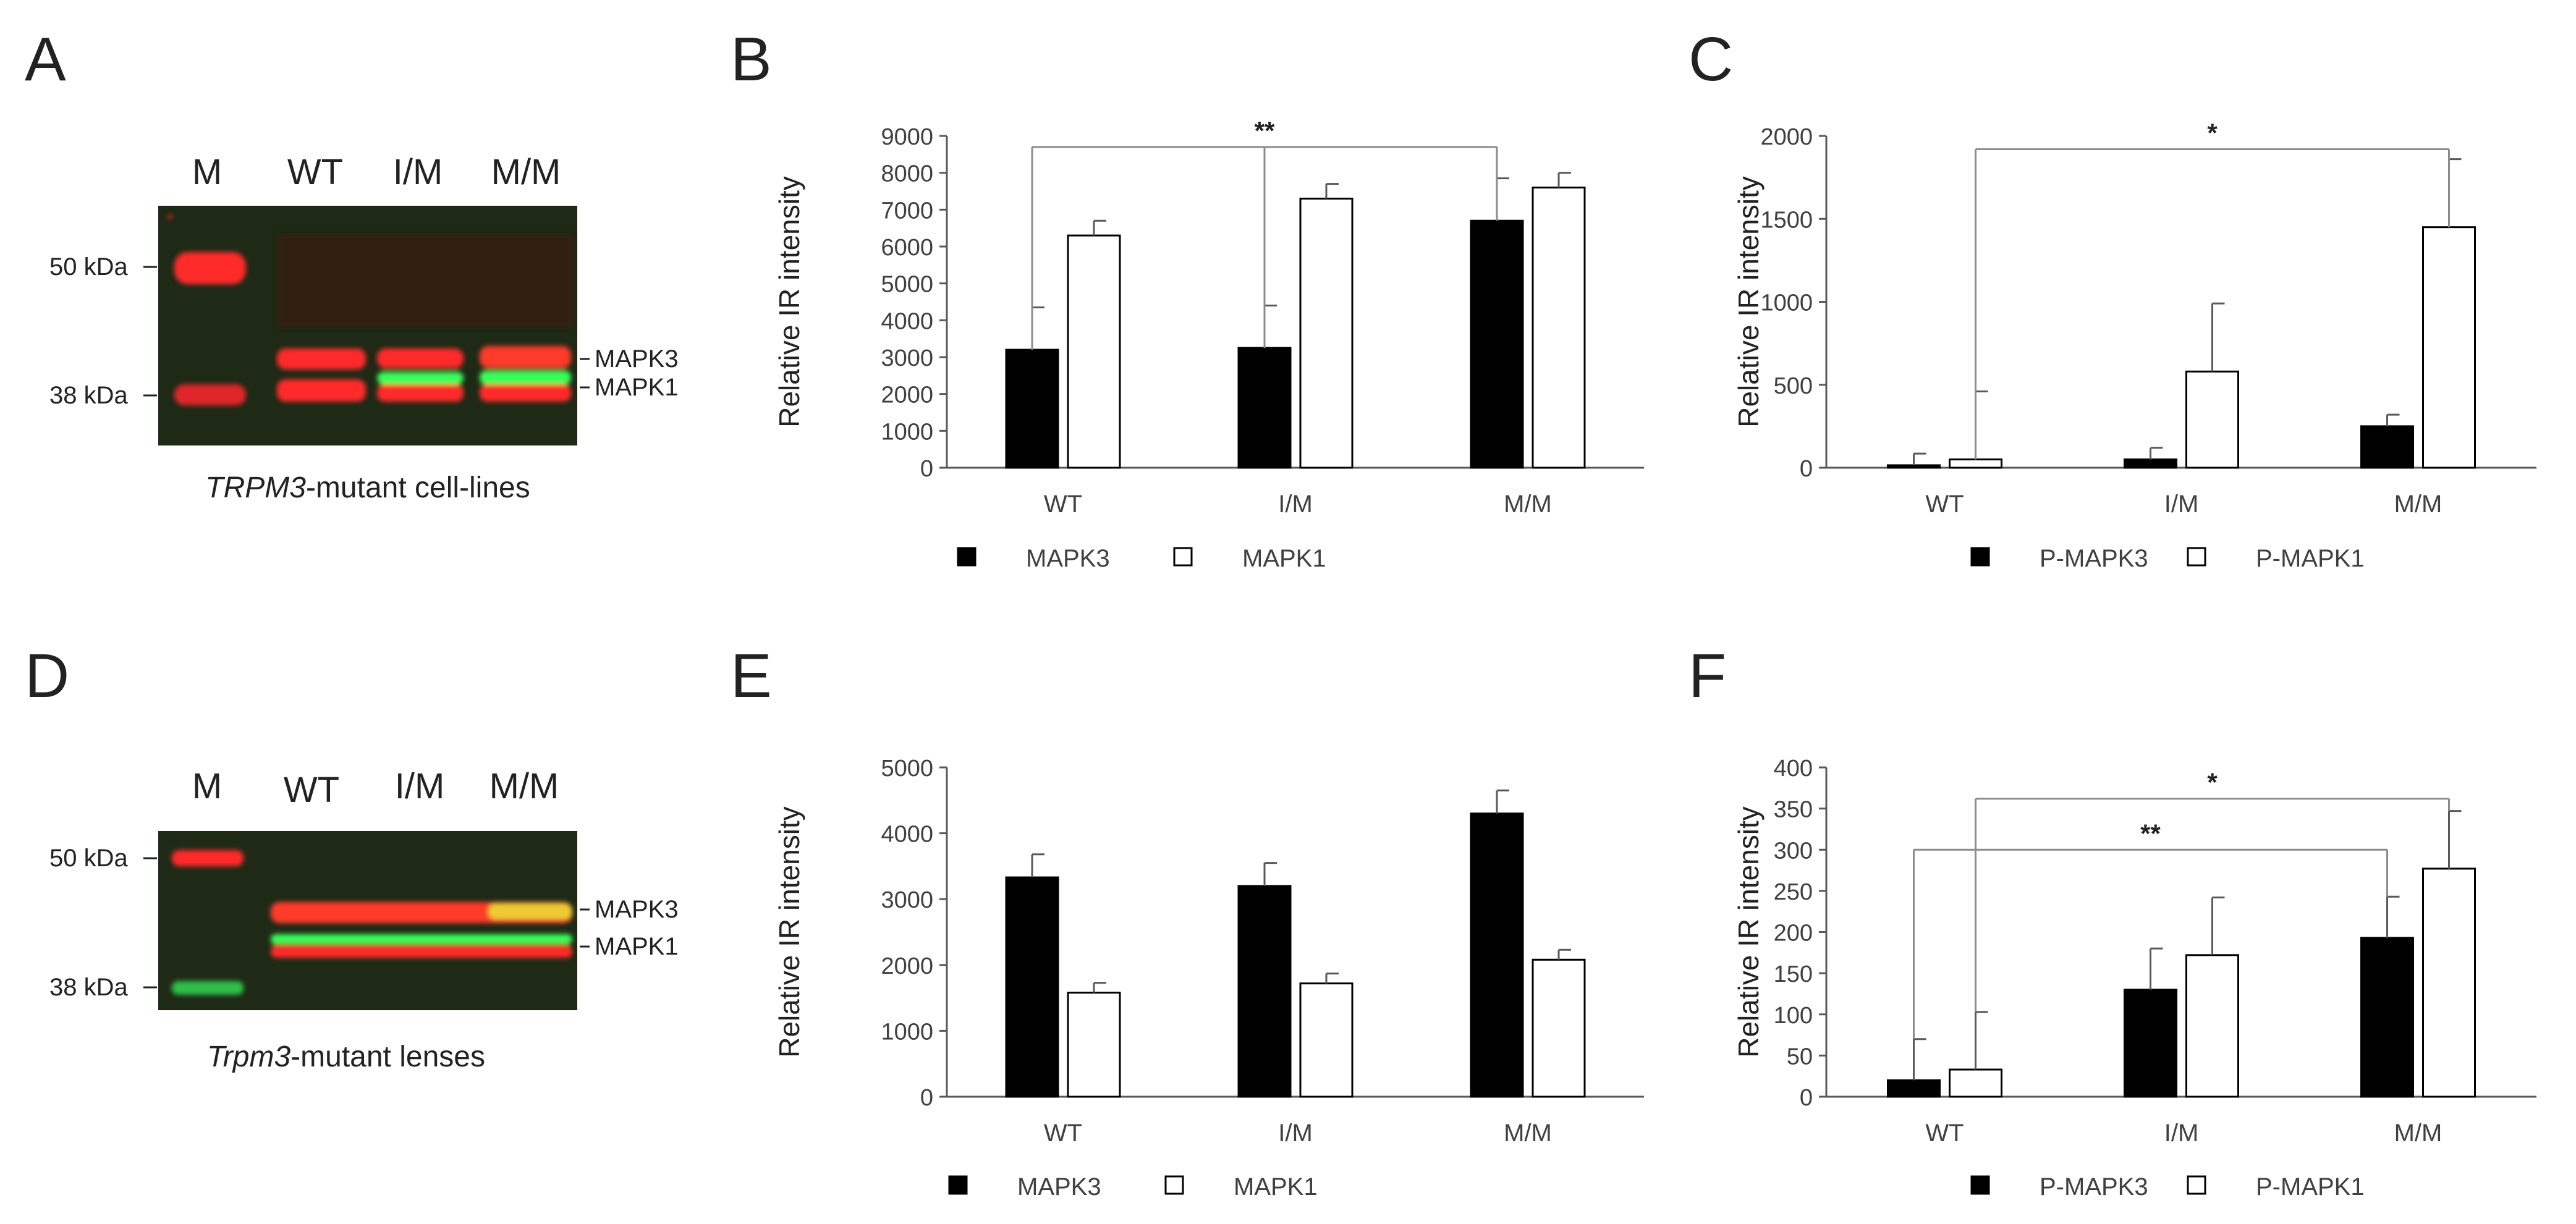  I want to click on blot-caption: TRPM3-mutant cell-lines, so click(367, 488).